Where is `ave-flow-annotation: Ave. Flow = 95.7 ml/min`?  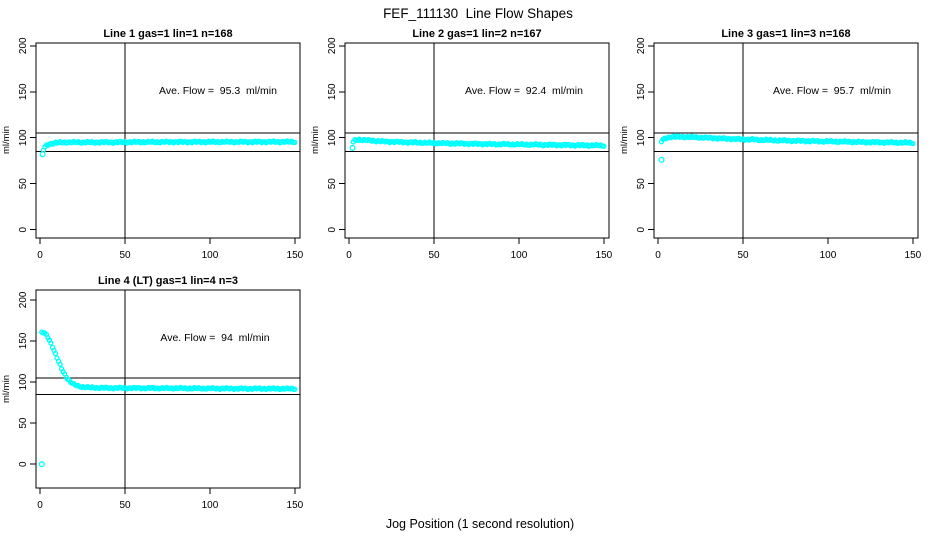
ave-flow-annotation: Ave. Flow = 95.7 ml/min is located at coordinates (832, 91).